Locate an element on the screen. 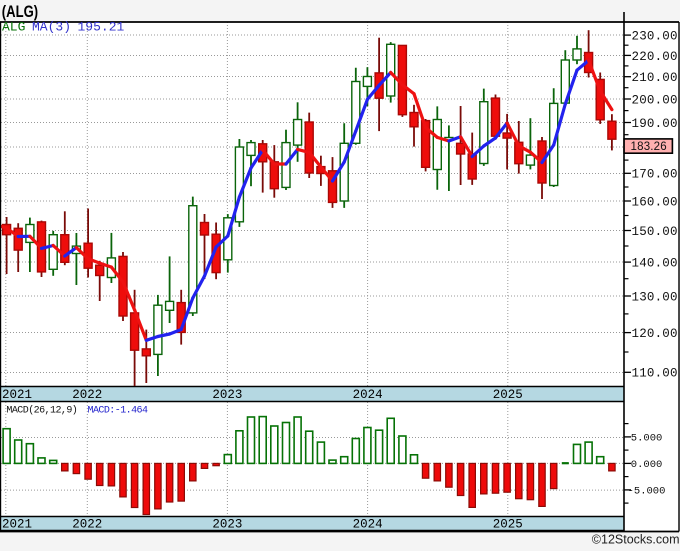 This screenshot has height=551, width=680. svg-text: 220.00 is located at coordinates (655, 57).